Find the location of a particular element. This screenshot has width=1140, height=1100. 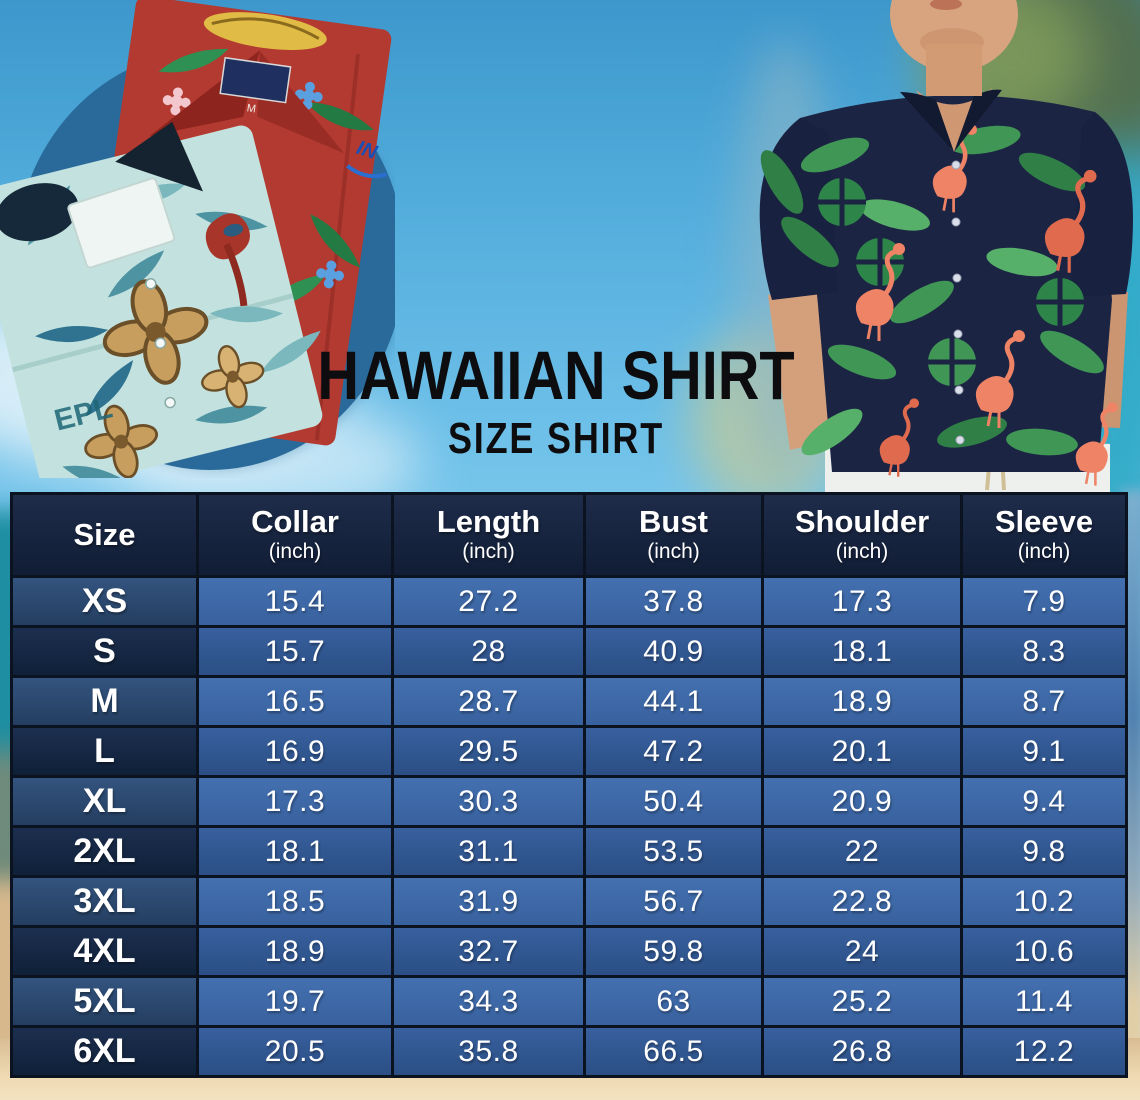

value-cell: 20.5 is located at coordinates (295, 1051).